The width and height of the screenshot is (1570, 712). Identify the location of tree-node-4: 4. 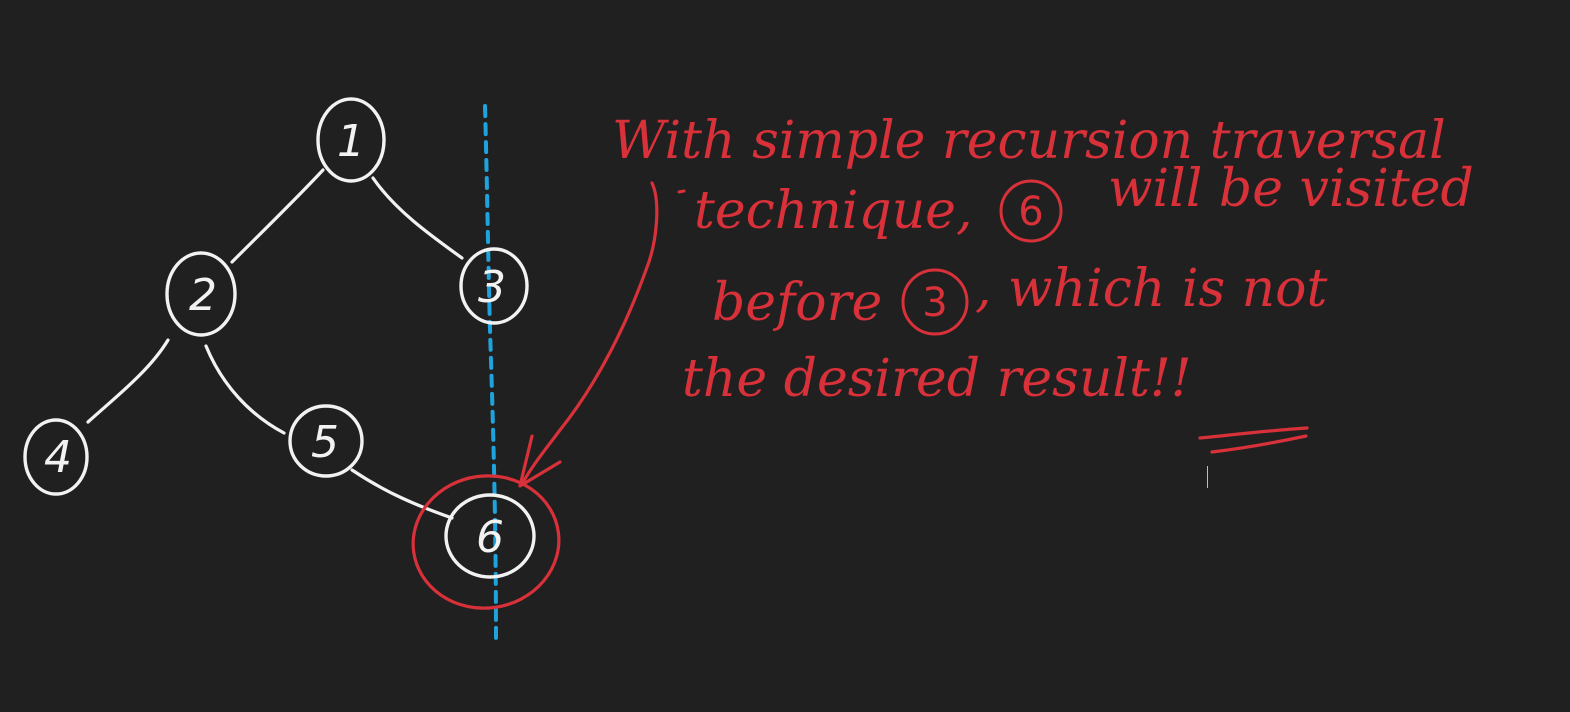
(56, 457).